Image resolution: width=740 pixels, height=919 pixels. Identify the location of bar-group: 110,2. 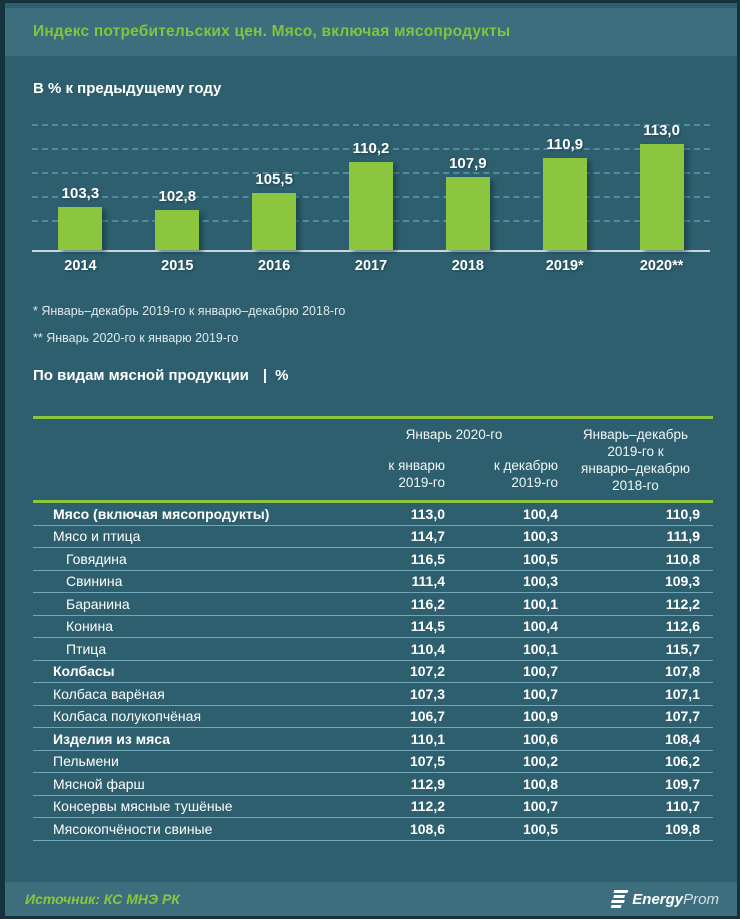
(371, 177).